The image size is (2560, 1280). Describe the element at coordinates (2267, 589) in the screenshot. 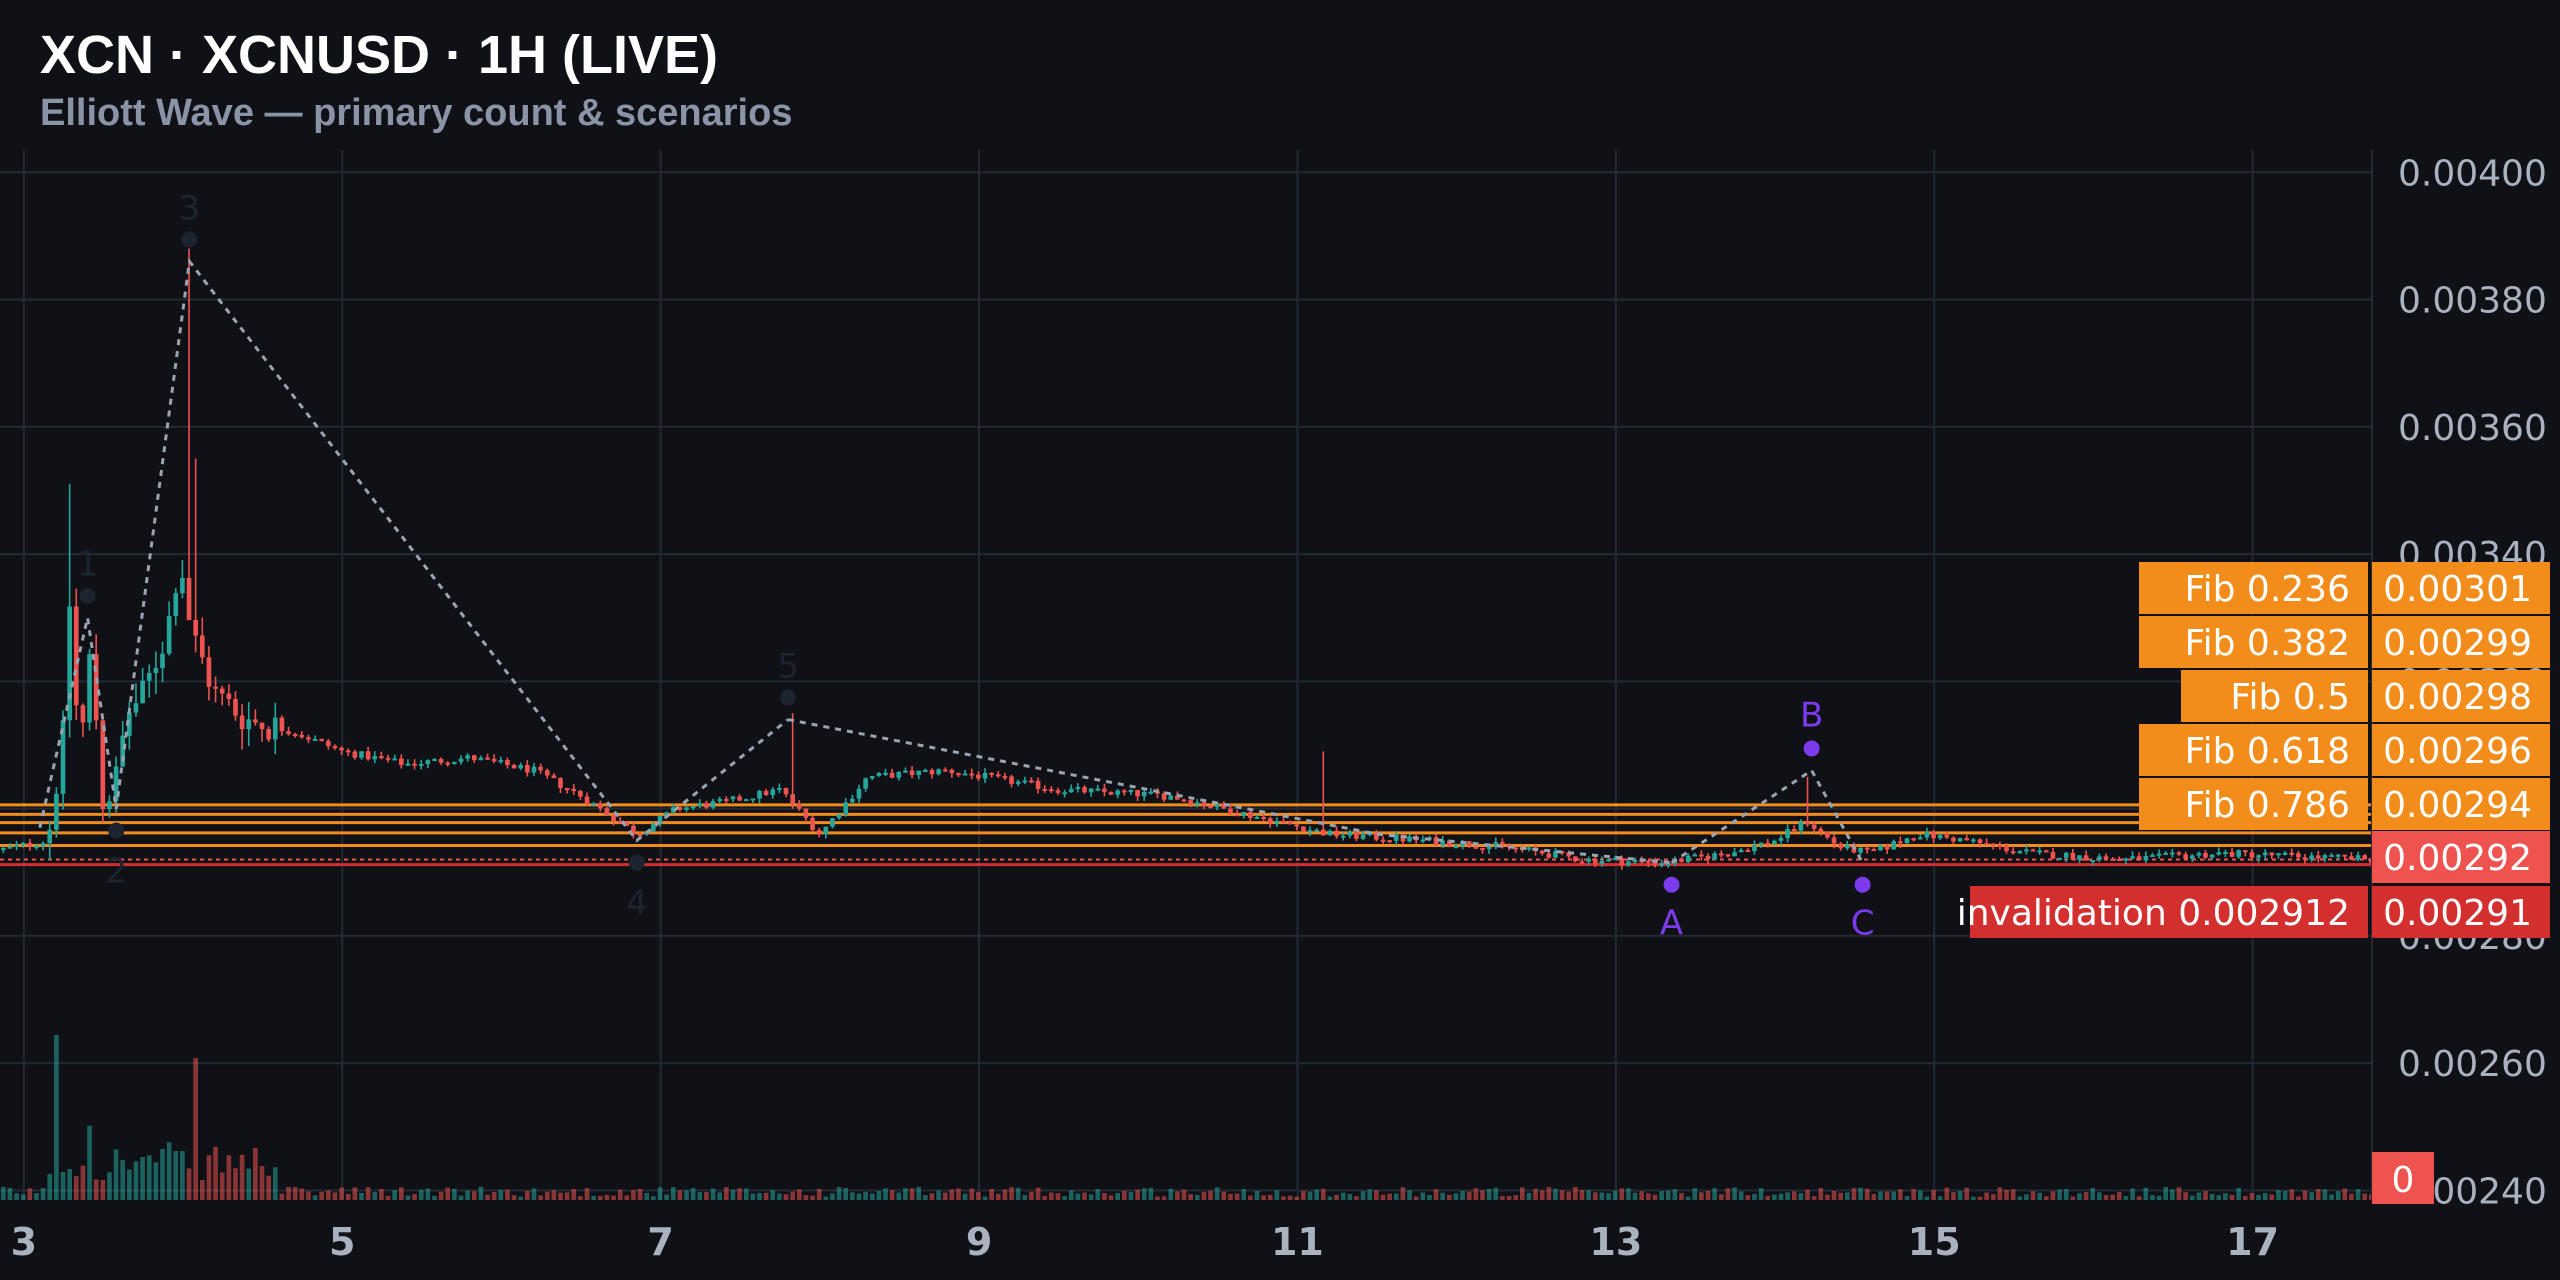

I see `fib-label: Fib 0.236` at that location.